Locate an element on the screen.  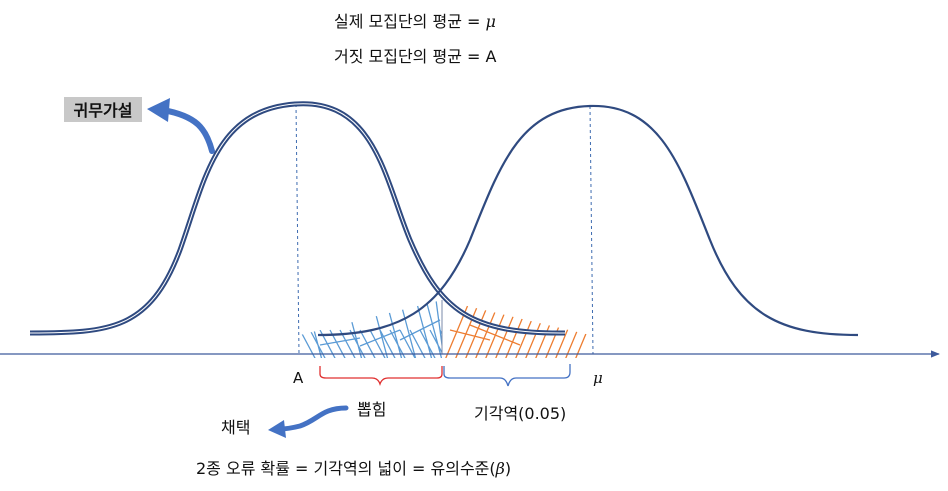
mean-mu-dashed-line is located at coordinates (591, 230).